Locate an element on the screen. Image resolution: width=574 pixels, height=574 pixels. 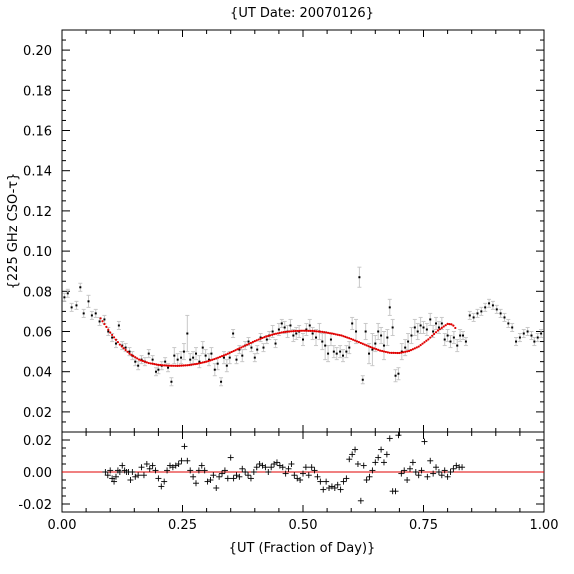
x-tick-label: 0.75 is located at coordinates (423, 525).